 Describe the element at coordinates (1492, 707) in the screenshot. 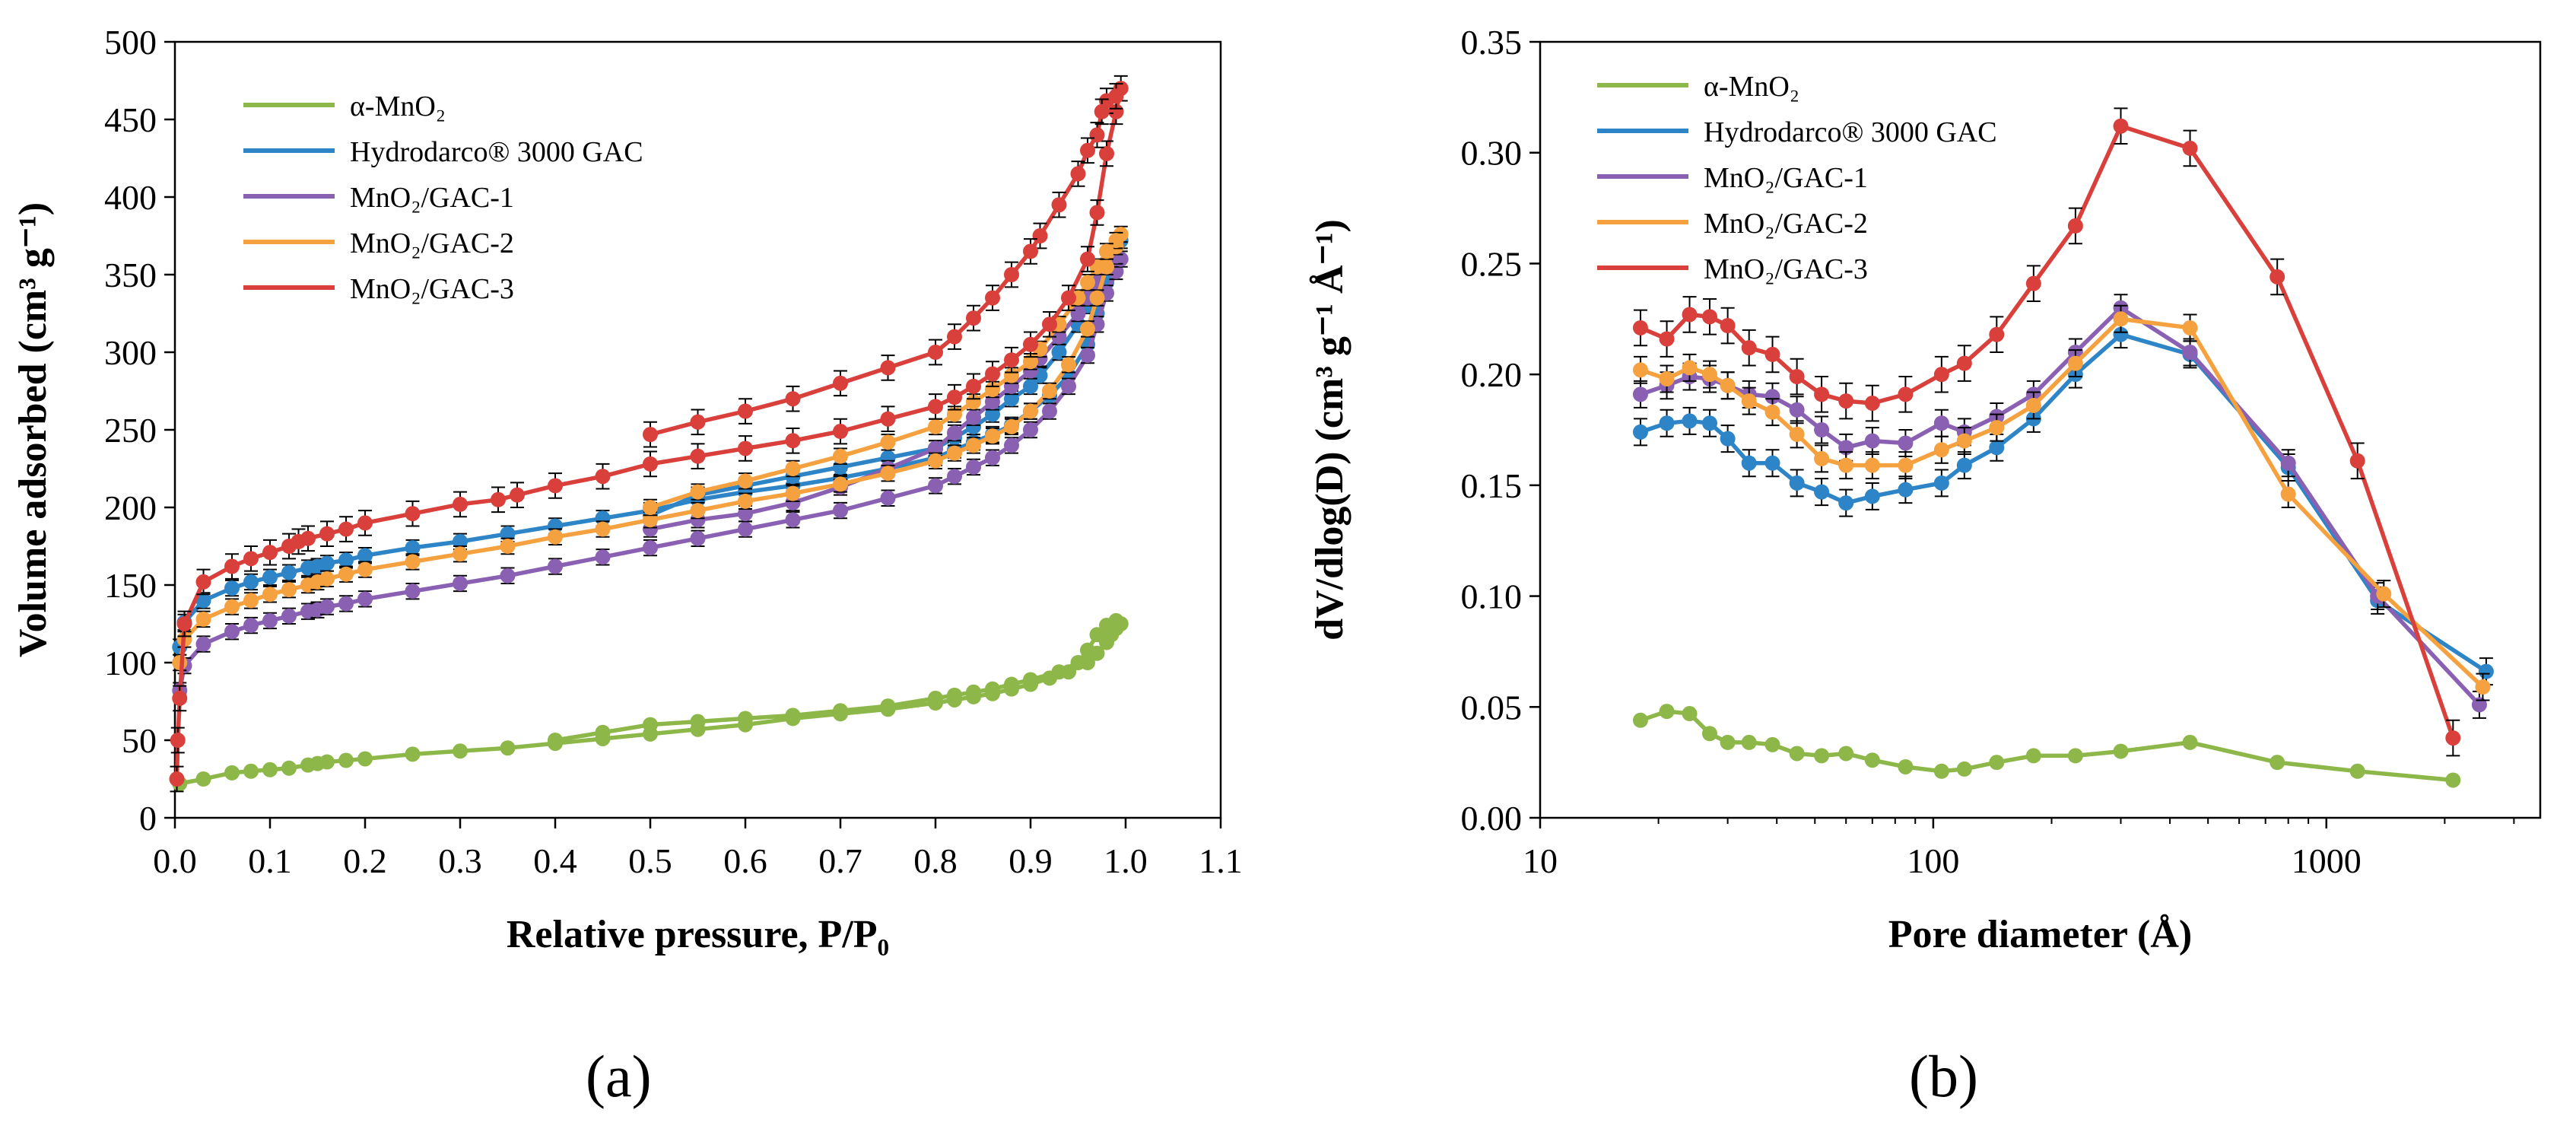

I see `y-tick-label: 0.05` at that location.